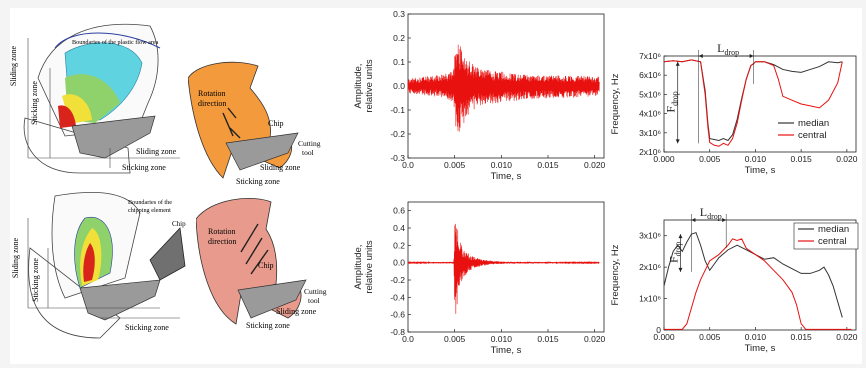  I want to click on y-tick-label: 5x10⁶, so click(650, 94).